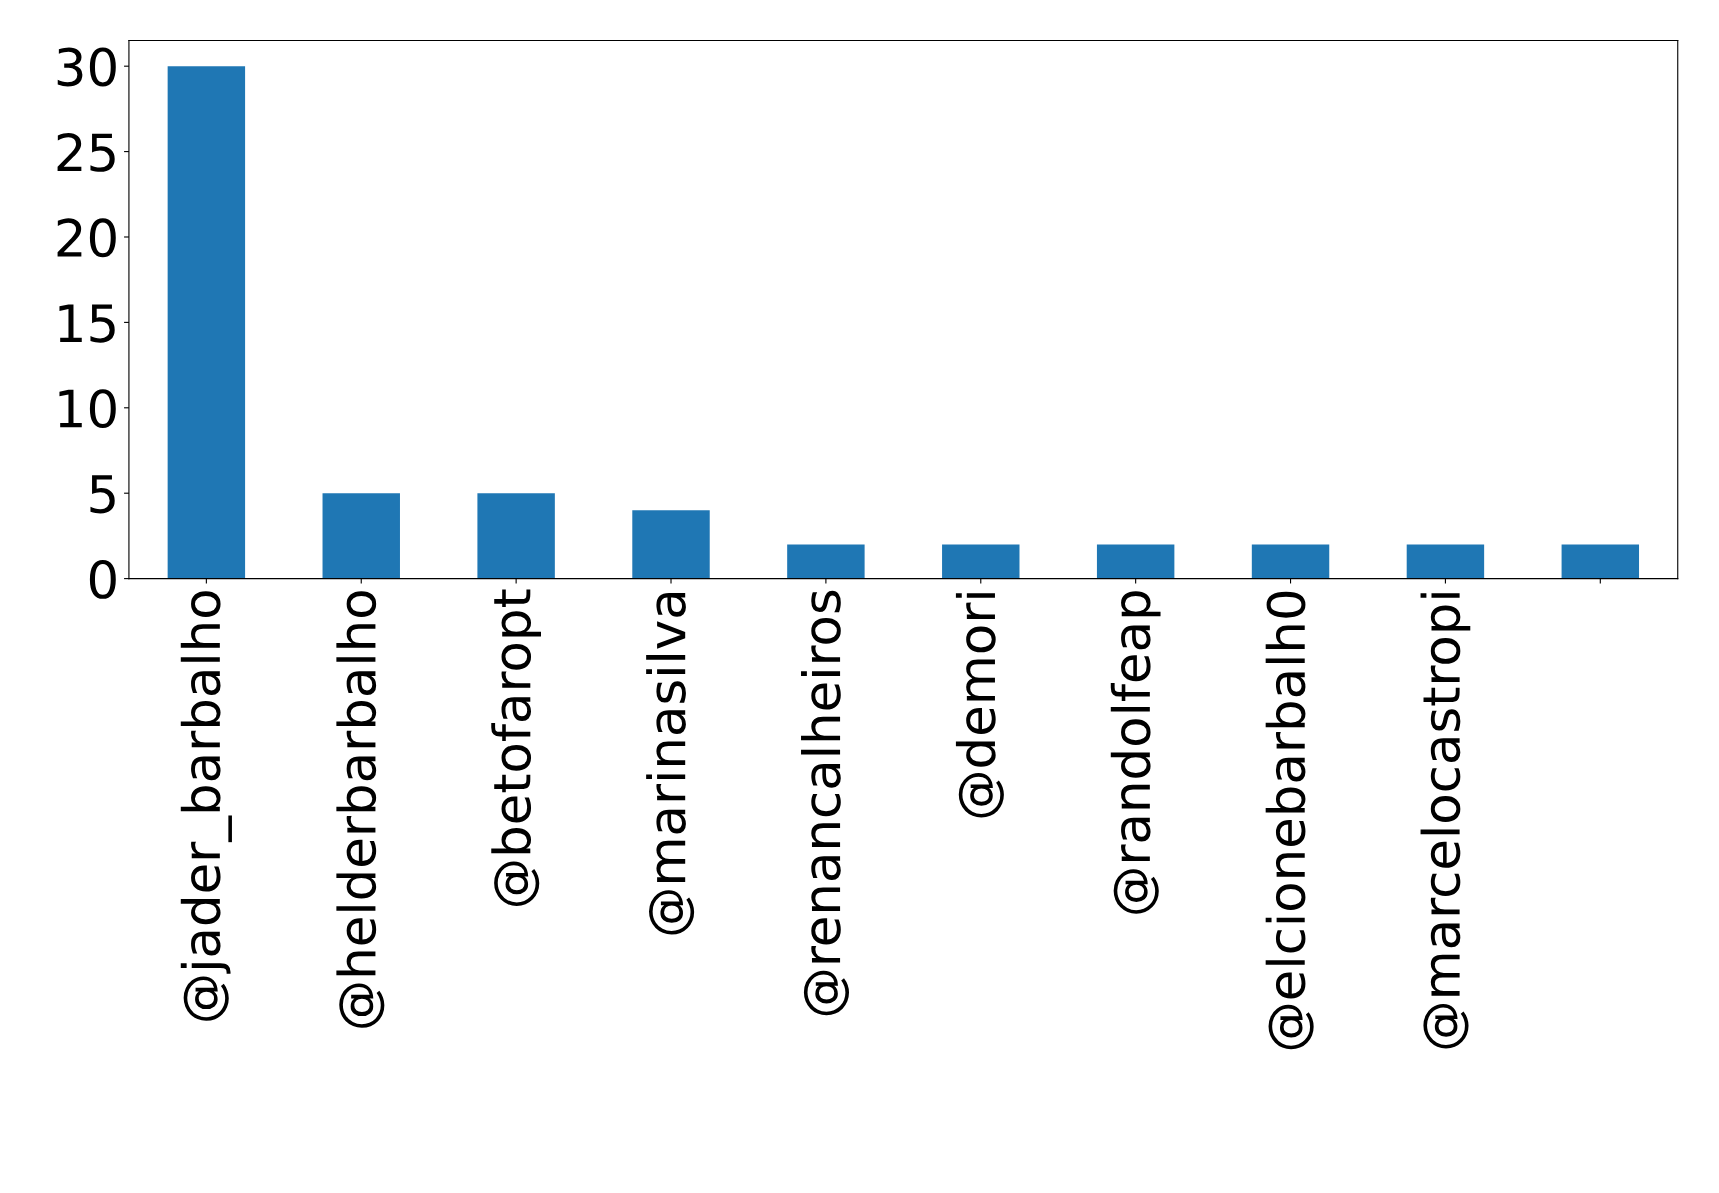 This screenshot has width=1719, height=1193. What do you see at coordinates (87, 323) in the screenshot?
I see `y-tick-label: 15` at bounding box center [87, 323].